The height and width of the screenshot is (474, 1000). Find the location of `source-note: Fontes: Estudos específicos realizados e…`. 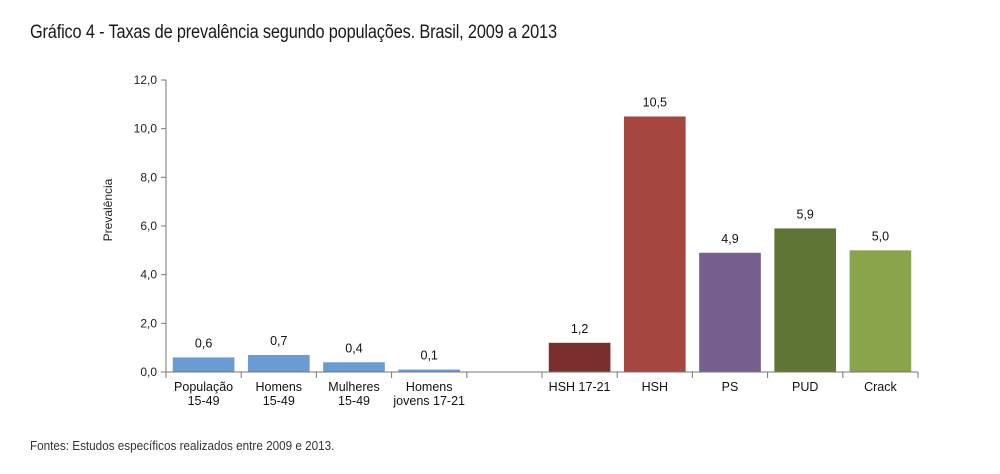

source-note: Fontes: Estudos específicos realizados e… is located at coordinates (182, 445).